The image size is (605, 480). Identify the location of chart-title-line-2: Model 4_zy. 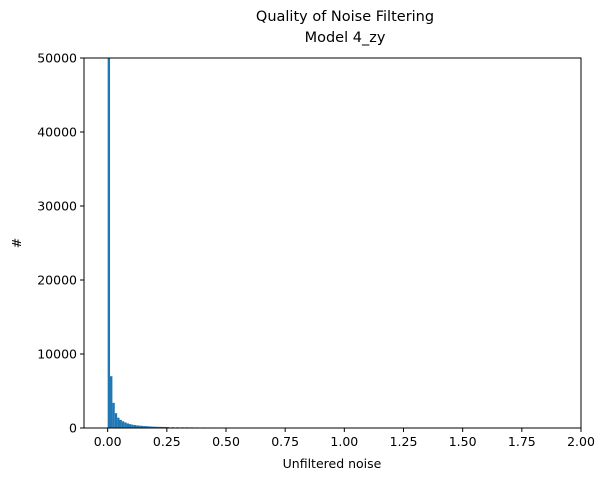
(345, 38).